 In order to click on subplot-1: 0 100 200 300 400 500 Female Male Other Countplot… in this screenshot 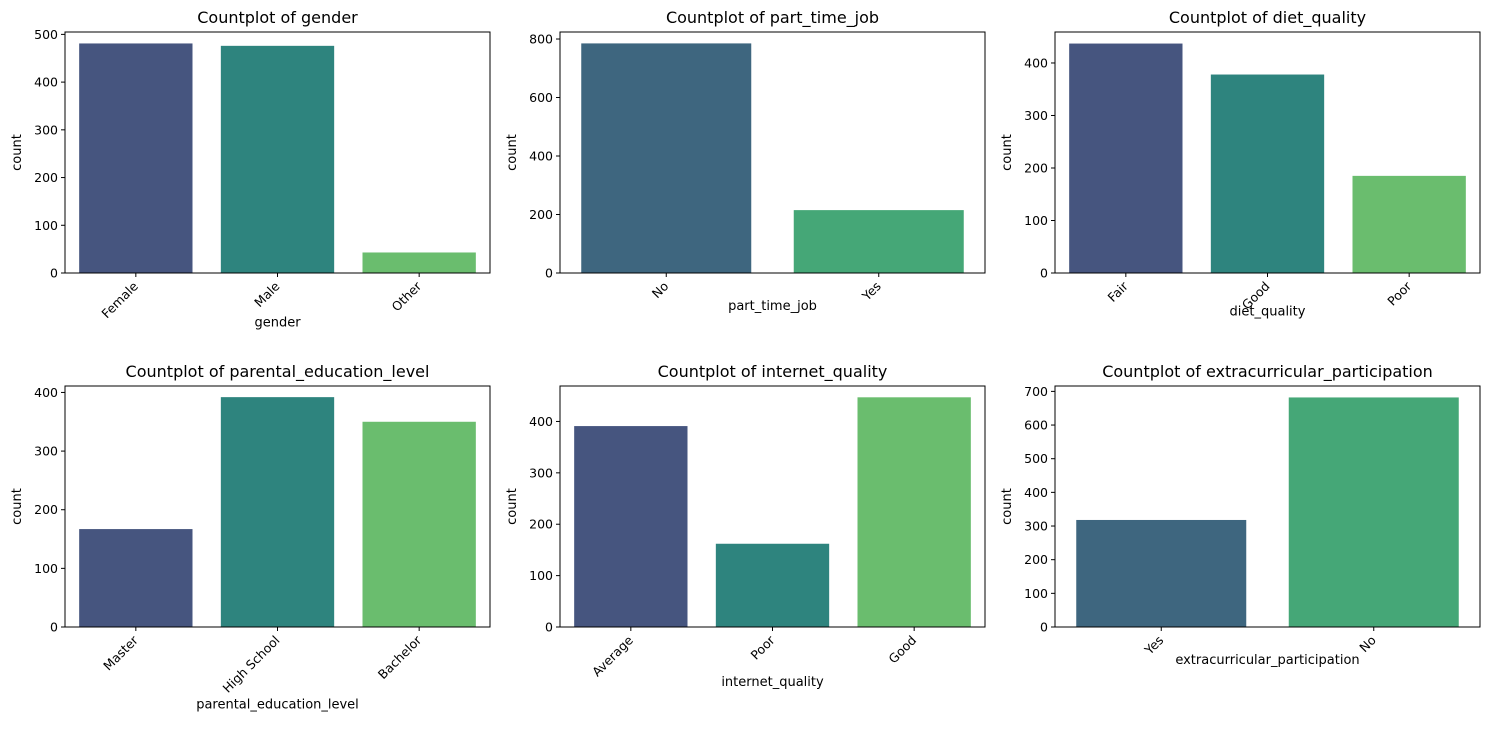, I will do `click(250, 169)`.